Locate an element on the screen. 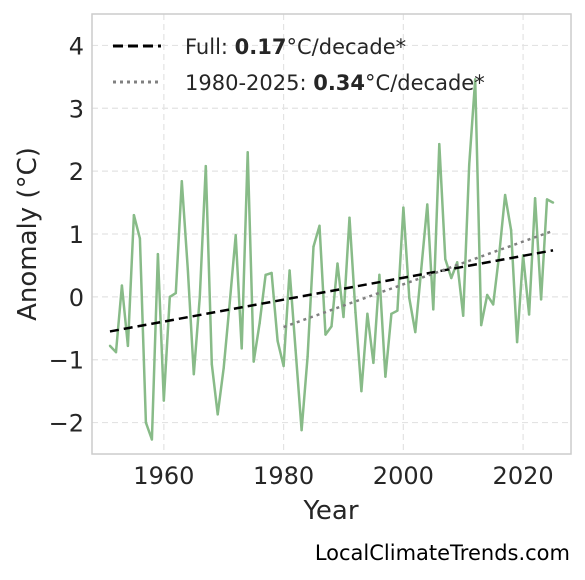  legend-recent-label: 1980-2025: 0.34°C/decade* is located at coordinates (335, 83).